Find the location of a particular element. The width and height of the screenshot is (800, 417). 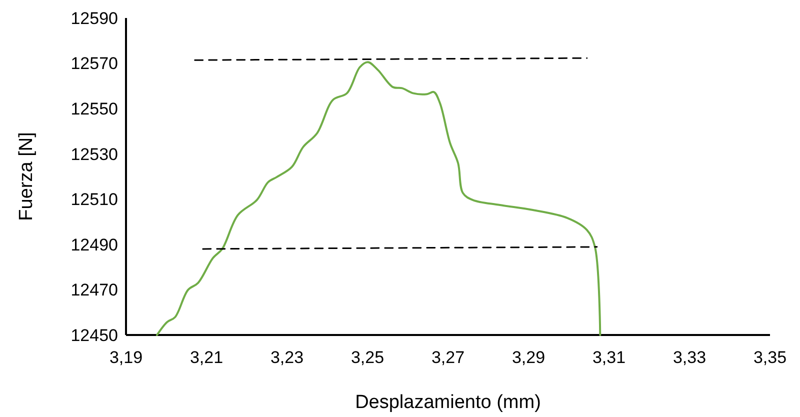

y-tick-label: 12590 is located at coordinates (94, 18).